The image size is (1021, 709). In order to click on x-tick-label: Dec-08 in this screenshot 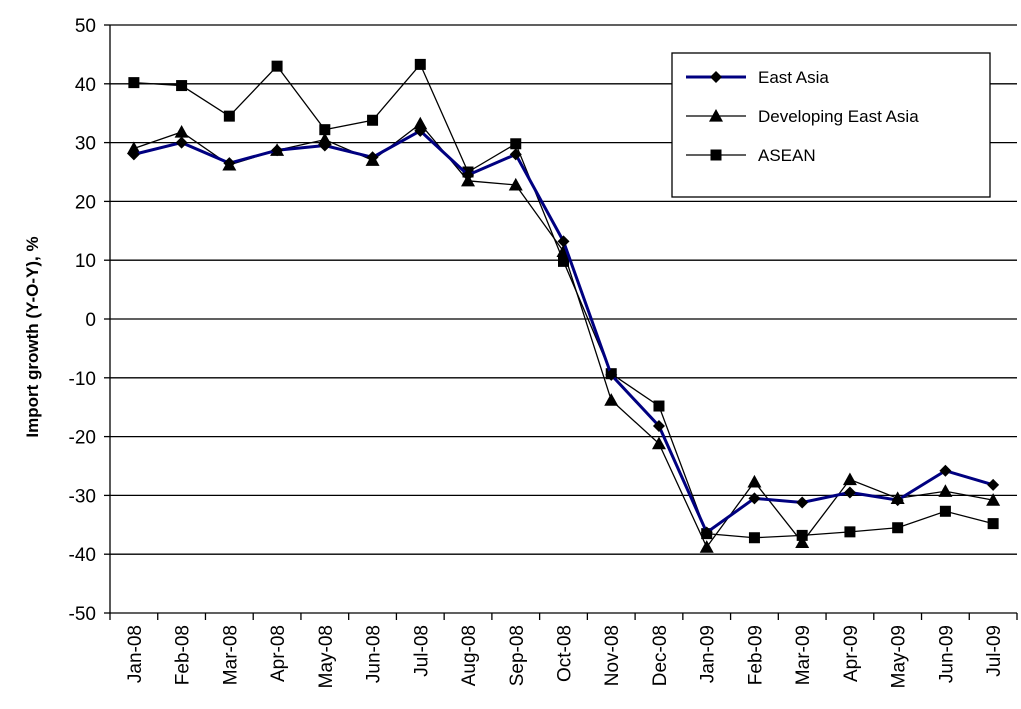, I will do `click(660, 655)`.